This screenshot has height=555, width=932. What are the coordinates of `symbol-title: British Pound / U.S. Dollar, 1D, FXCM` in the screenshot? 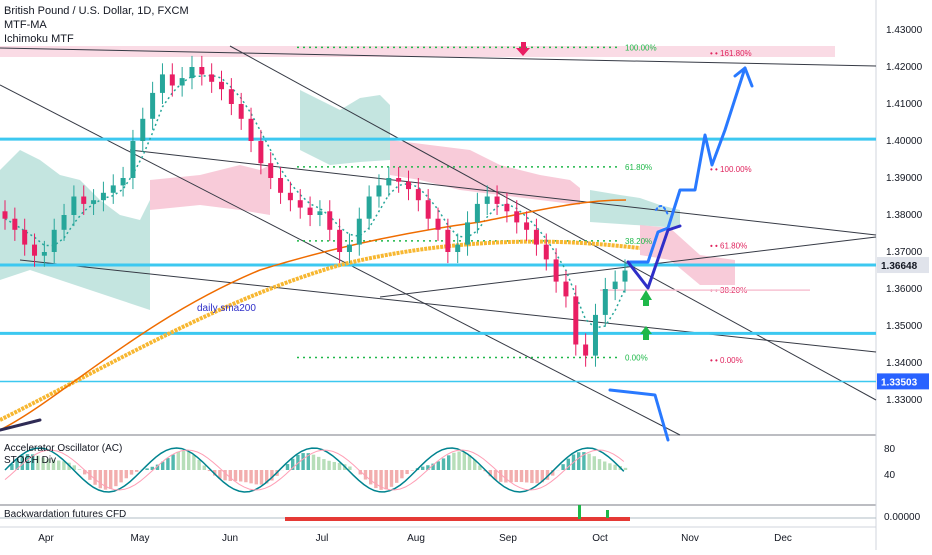 It's located at (96, 11).